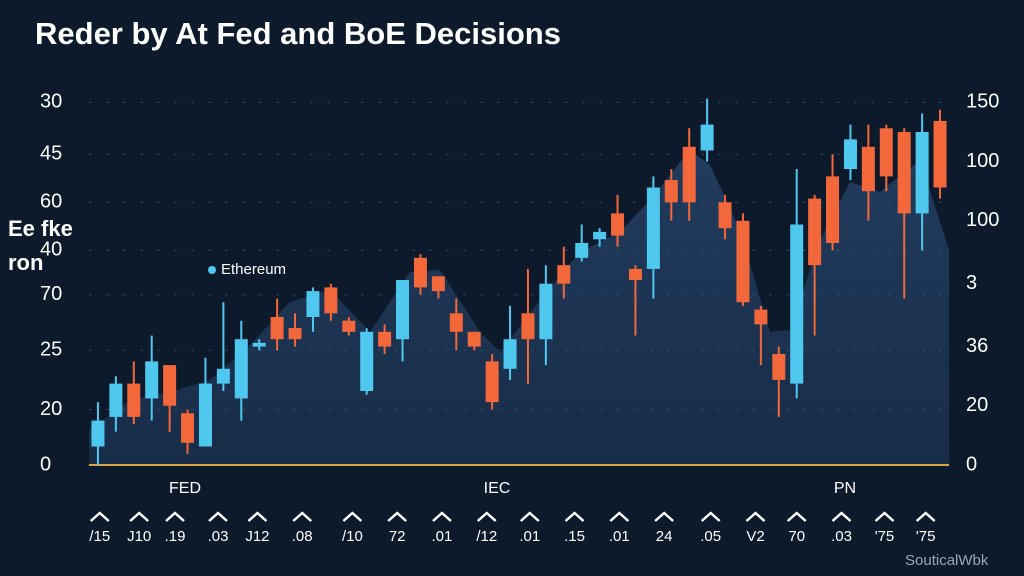 This screenshot has width=1024, height=576. What do you see at coordinates (845, 488) in the screenshot?
I see `annotation: PN` at bounding box center [845, 488].